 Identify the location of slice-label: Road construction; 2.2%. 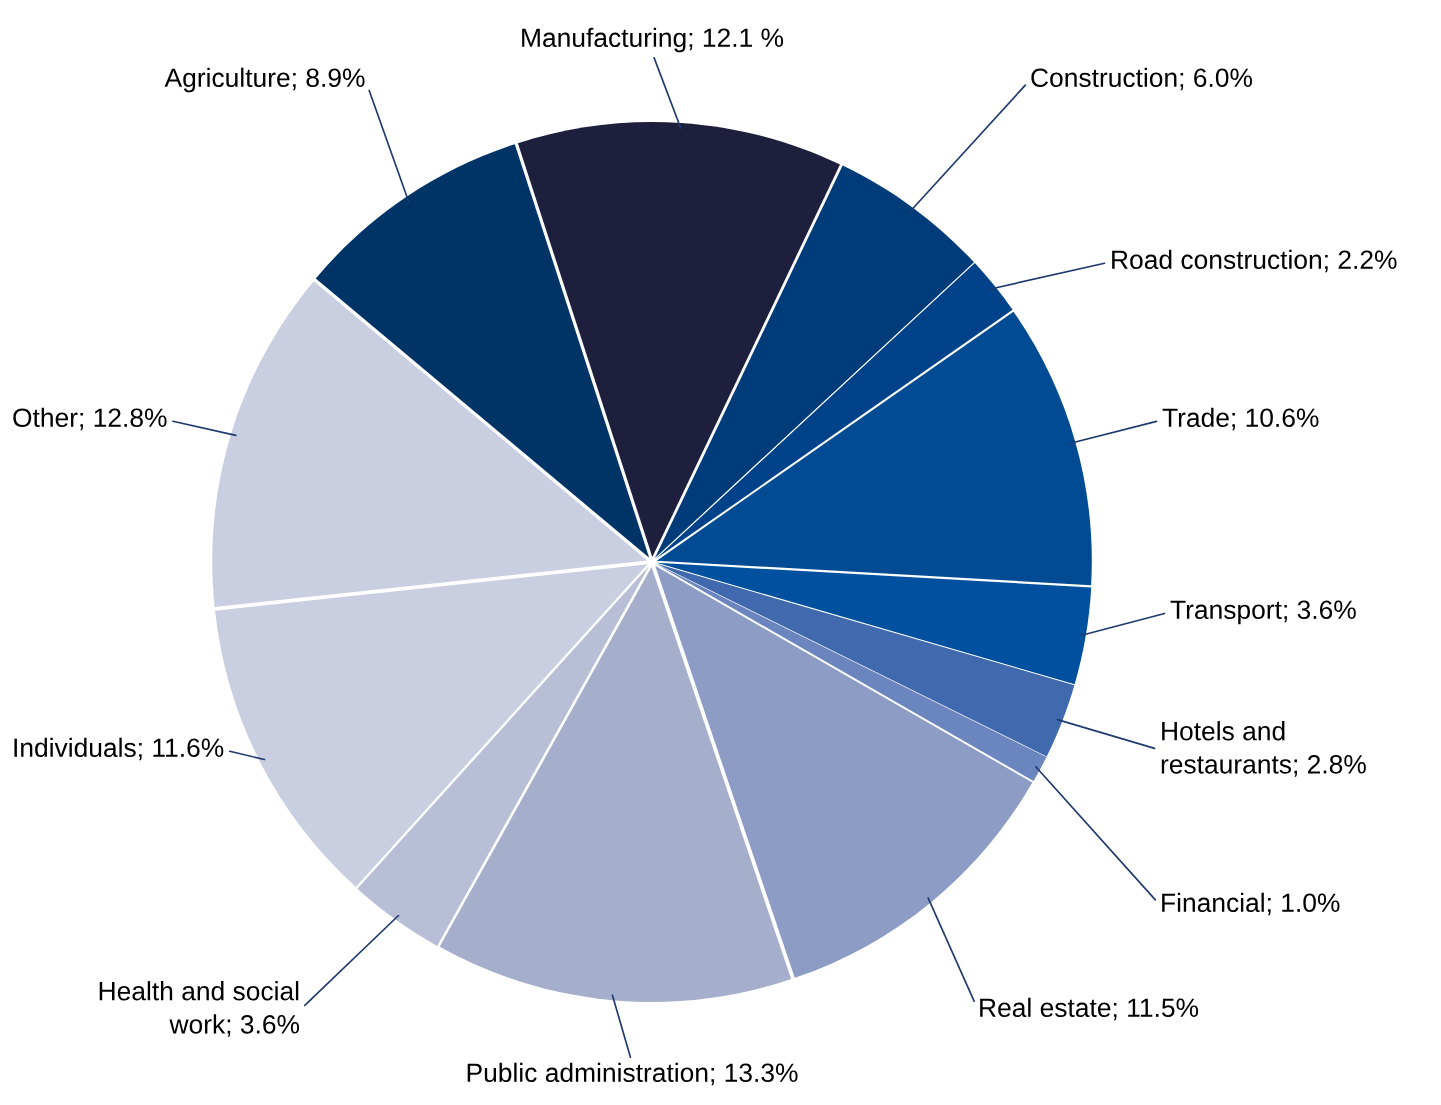
(1254, 261).